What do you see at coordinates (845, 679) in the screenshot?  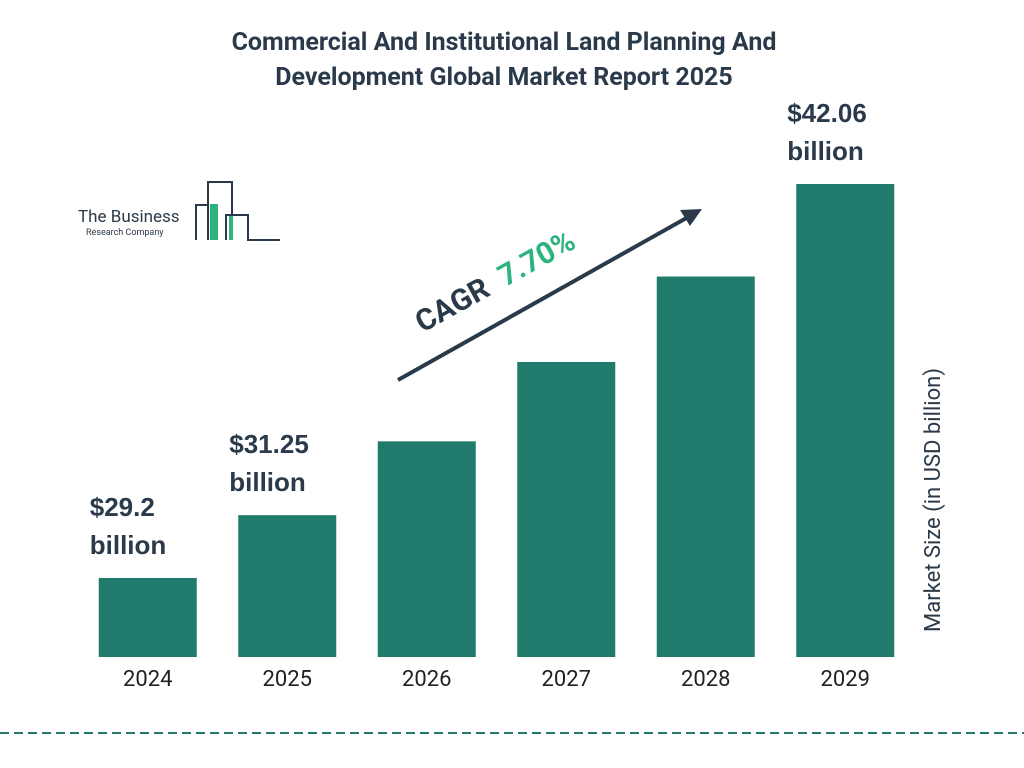 I see `x-tick-label: 2029` at bounding box center [845, 679].